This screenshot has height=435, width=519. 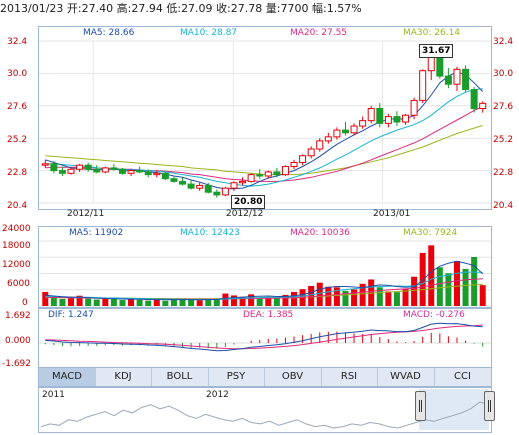 What do you see at coordinates (67, 377) in the screenshot?
I see `tab-macd: MACD` at bounding box center [67, 377].